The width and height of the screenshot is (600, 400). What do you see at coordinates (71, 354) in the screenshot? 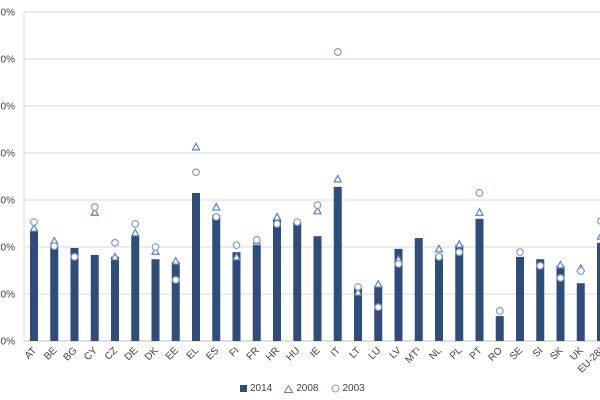
I see `x-tick-label: BG` at bounding box center [71, 354].